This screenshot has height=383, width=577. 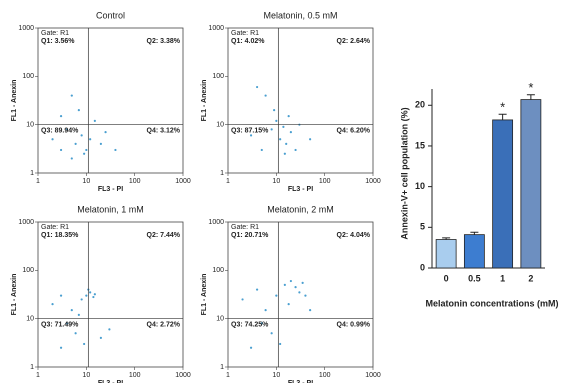 What do you see at coordinates (491, 303) in the screenshot?
I see `x-axis-label: Melatonin concentrations (mM)` at bounding box center [491, 303].